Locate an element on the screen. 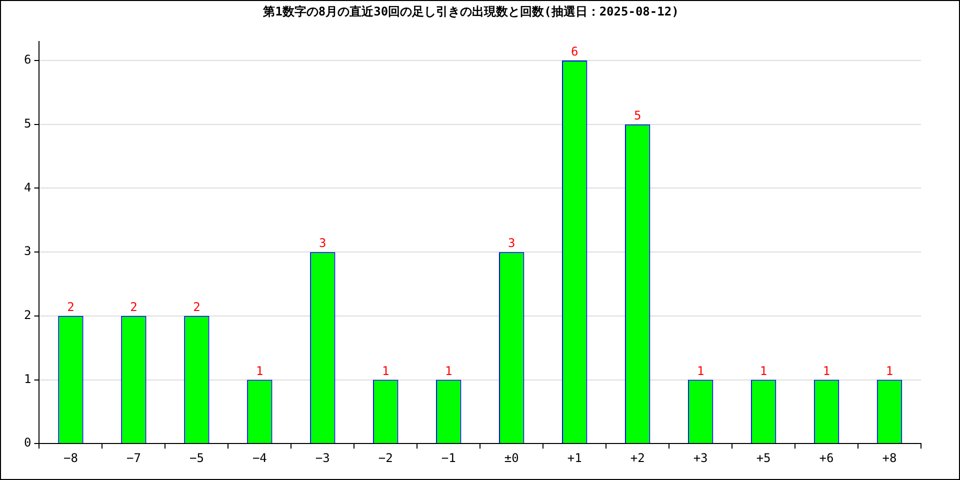 This screenshot has width=960, height=480. x-tick-label: +6 is located at coordinates (826, 457).